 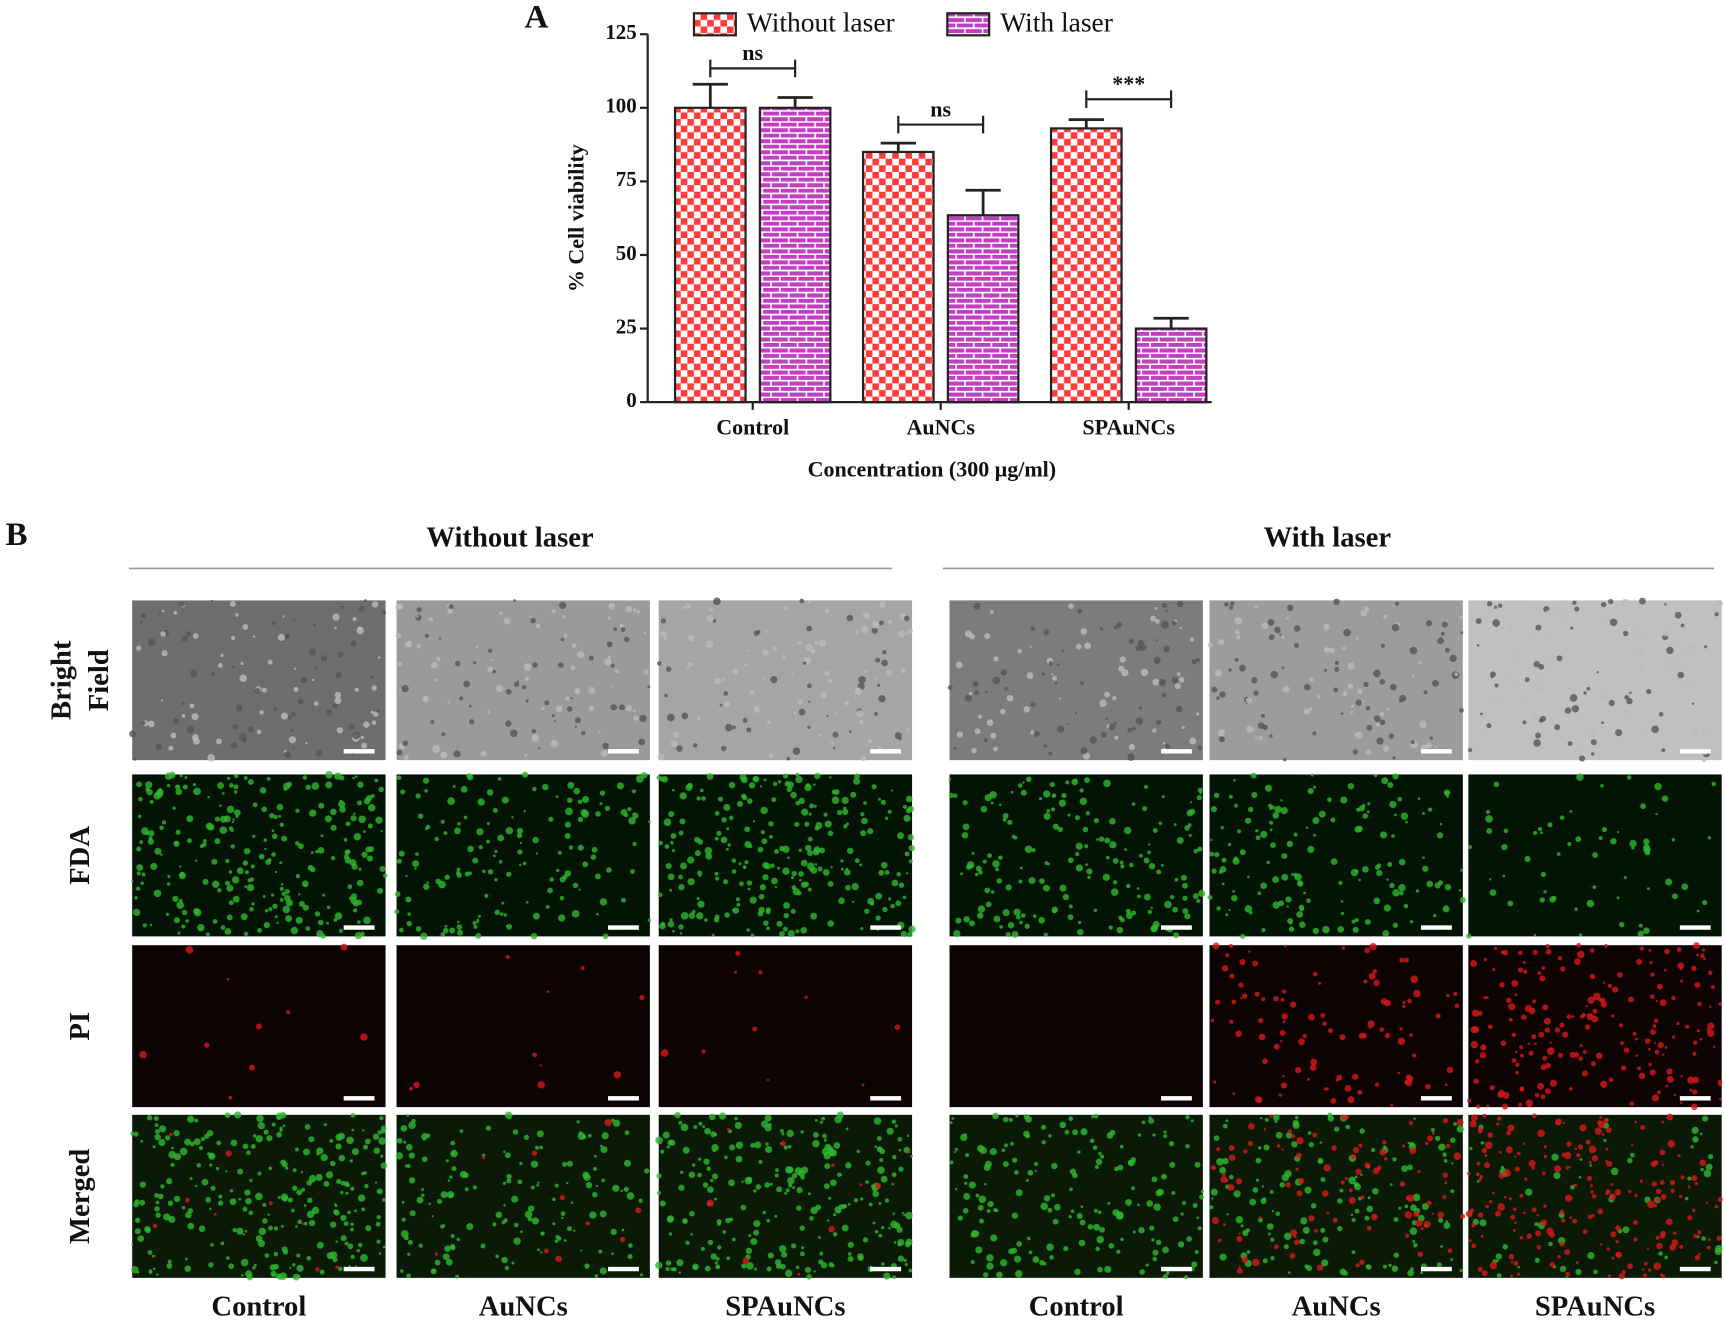 I want to click on bar, so click(x=983, y=309).